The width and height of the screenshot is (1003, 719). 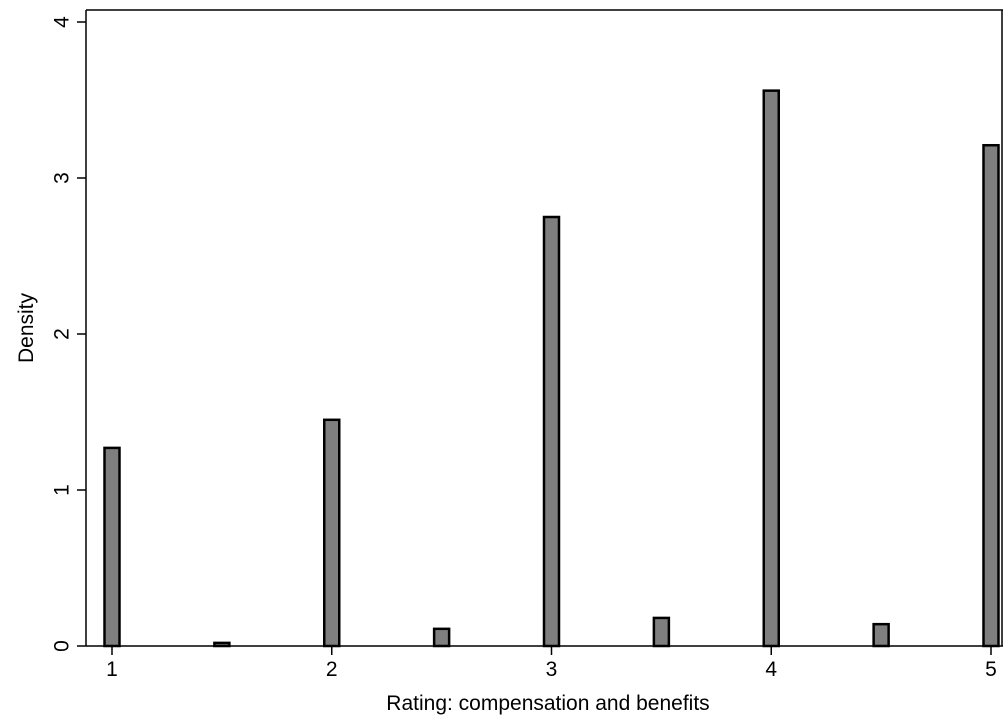 What do you see at coordinates (771, 669) in the screenshot?
I see `x-tick-label: 4` at bounding box center [771, 669].